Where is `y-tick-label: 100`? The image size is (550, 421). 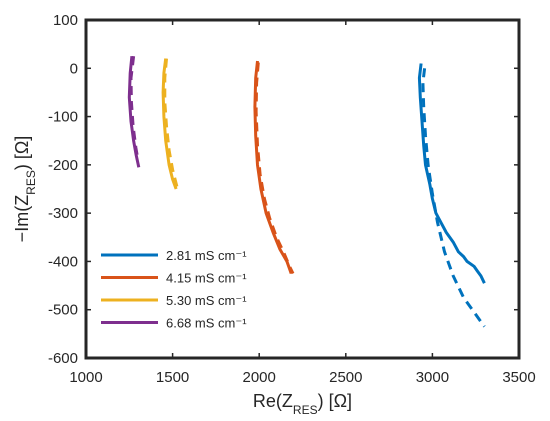
y-tick-label: 100 is located at coordinates (65, 20).